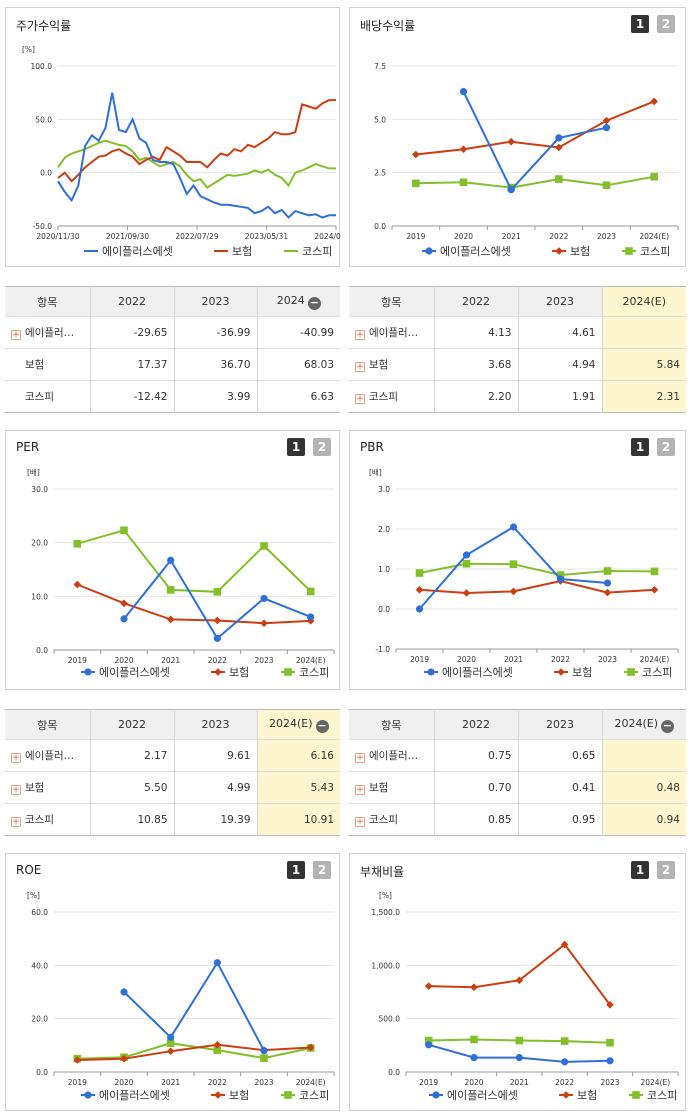  Describe the element at coordinates (384, 569) in the screenshot. I see `y-tick-label: 1.0` at that location.